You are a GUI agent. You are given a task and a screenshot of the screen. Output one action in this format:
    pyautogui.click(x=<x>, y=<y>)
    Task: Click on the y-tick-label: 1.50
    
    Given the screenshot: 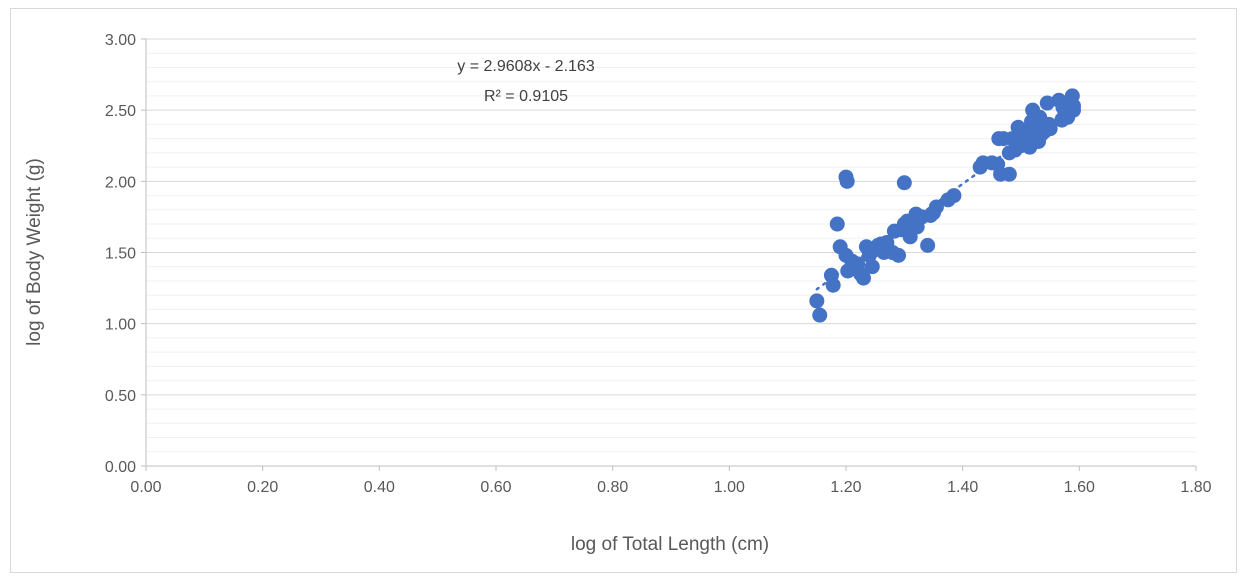 What is the action you would take?
    pyautogui.click(x=120, y=254)
    